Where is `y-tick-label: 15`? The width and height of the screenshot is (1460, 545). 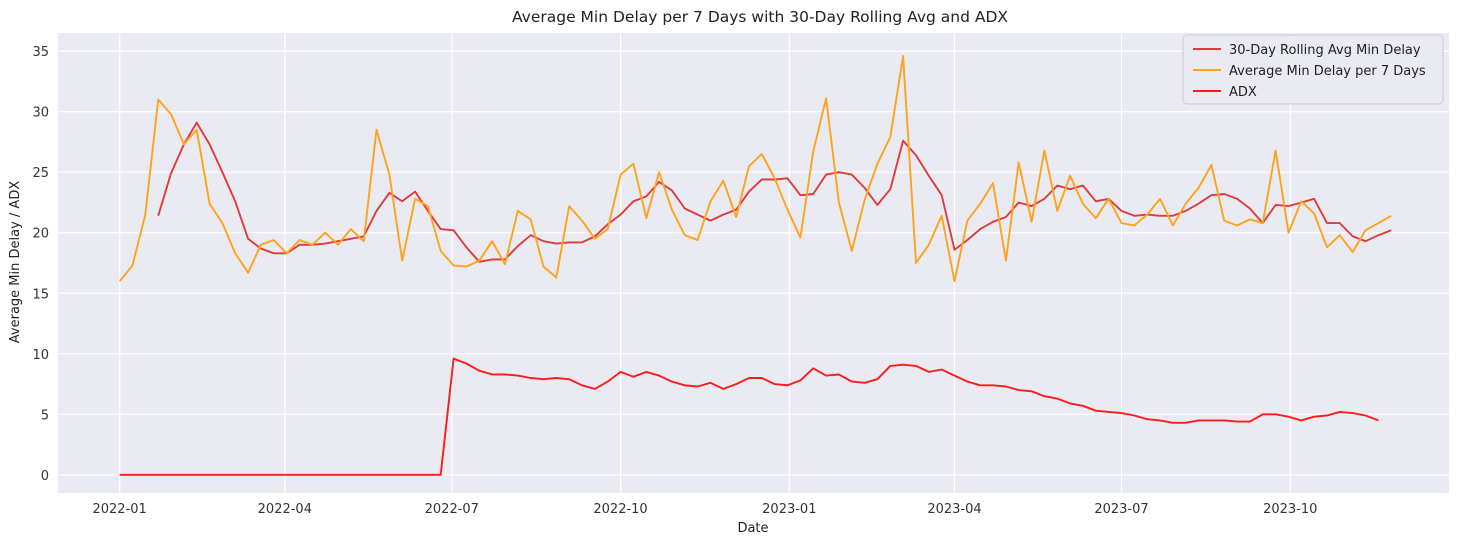
y-tick-label: 15 is located at coordinates (40, 294).